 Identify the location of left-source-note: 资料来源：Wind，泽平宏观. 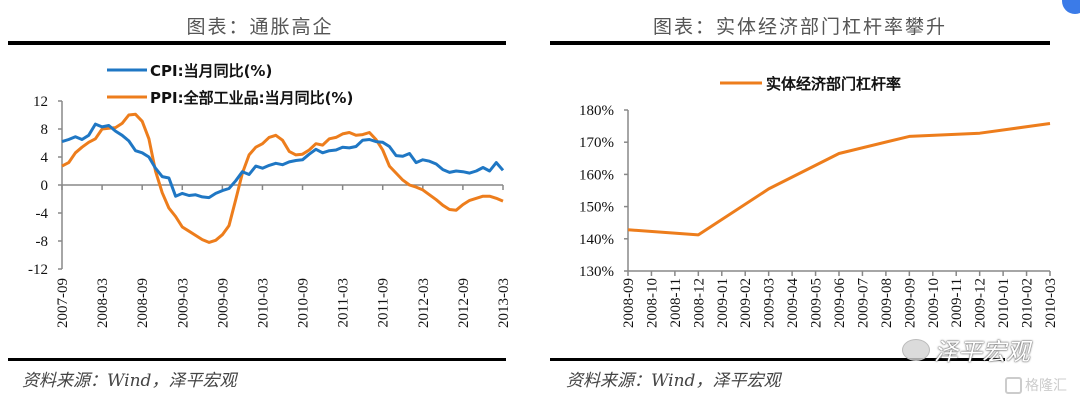
(129, 381).